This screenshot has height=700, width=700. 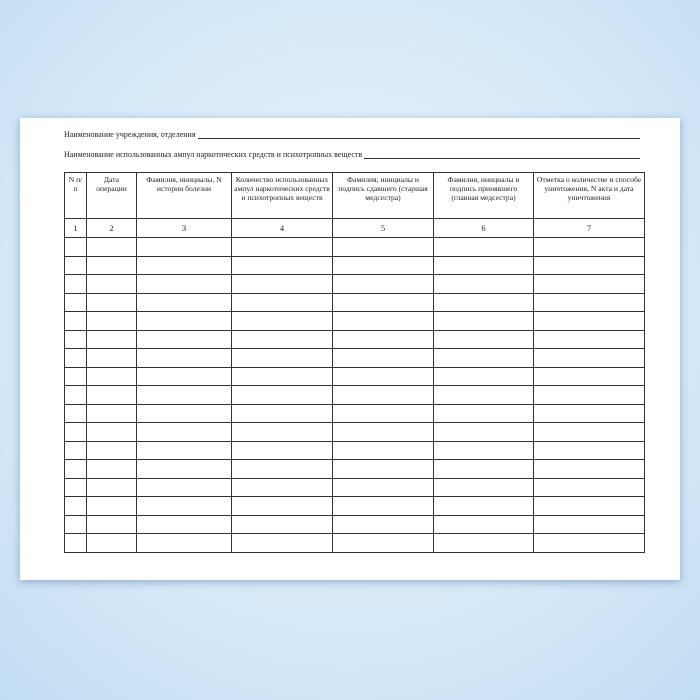 What do you see at coordinates (502, 154) in the screenshot?
I see `substances-field` at bounding box center [502, 154].